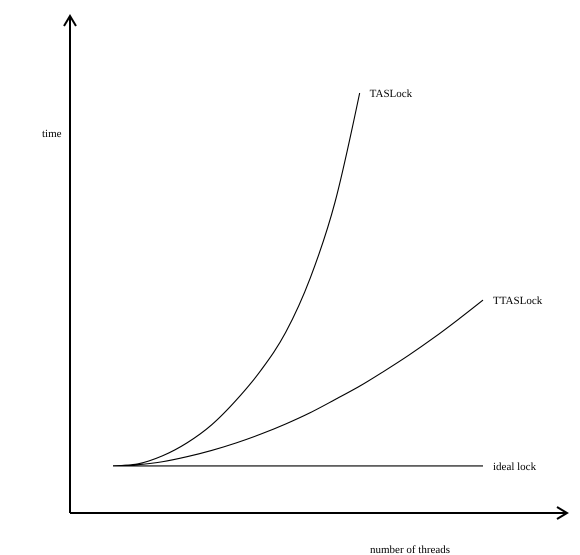  What do you see at coordinates (391, 94) in the screenshot?
I see `series-label: TASLock` at bounding box center [391, 94].